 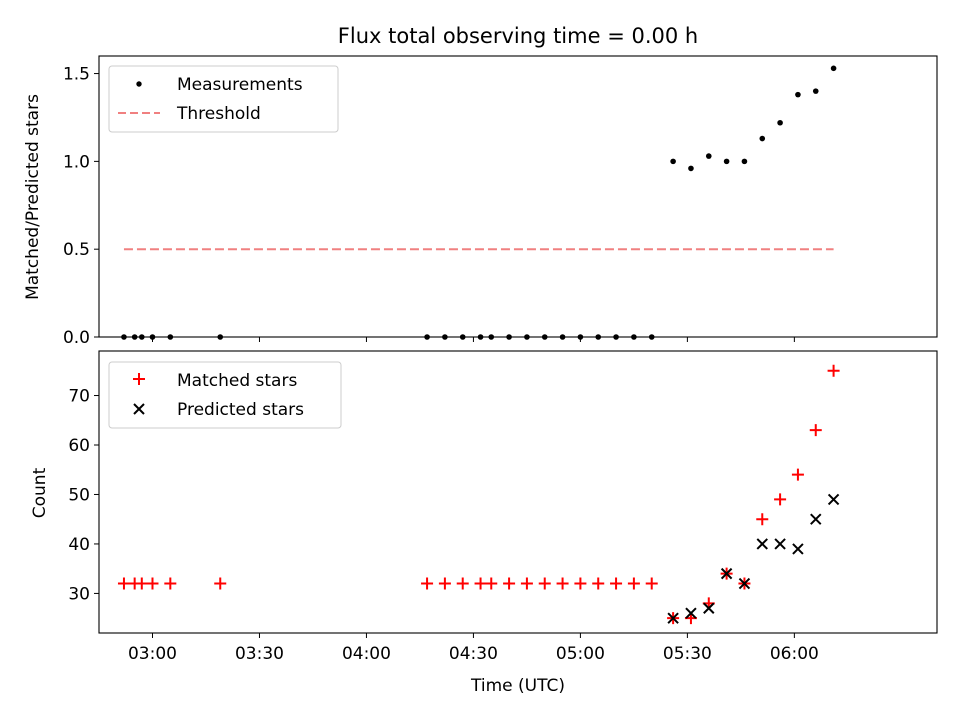 What do you see at coordinates (366, 654) in the screenshot?
I see `x-tick-label: 04:00` at bounding box center [366, 654].